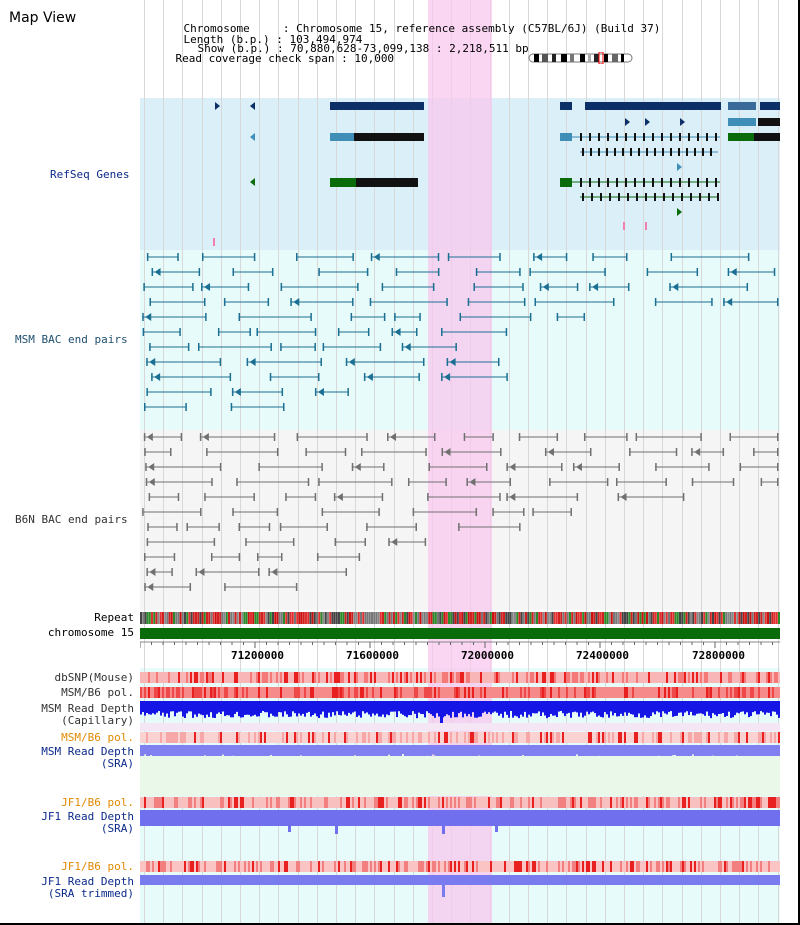 The image size is (800, 925). I want to click on refseq-genes-track, so click(460, 174).